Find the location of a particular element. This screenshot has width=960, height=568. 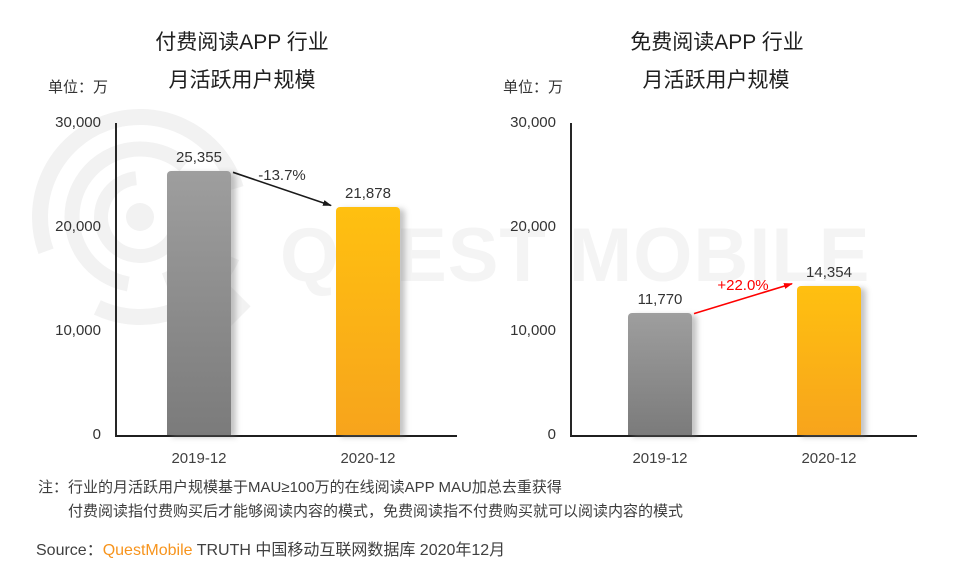

free-chart-title-line1: 免费阅读APP 行业 is located at coordinates (717, 42).